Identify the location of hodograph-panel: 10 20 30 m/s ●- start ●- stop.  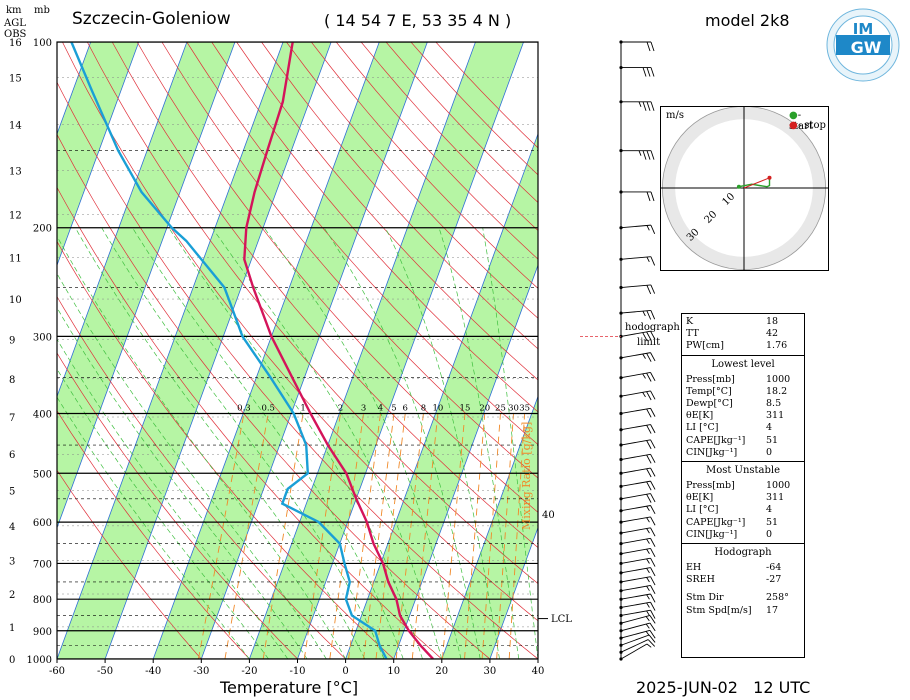
(744, 188).